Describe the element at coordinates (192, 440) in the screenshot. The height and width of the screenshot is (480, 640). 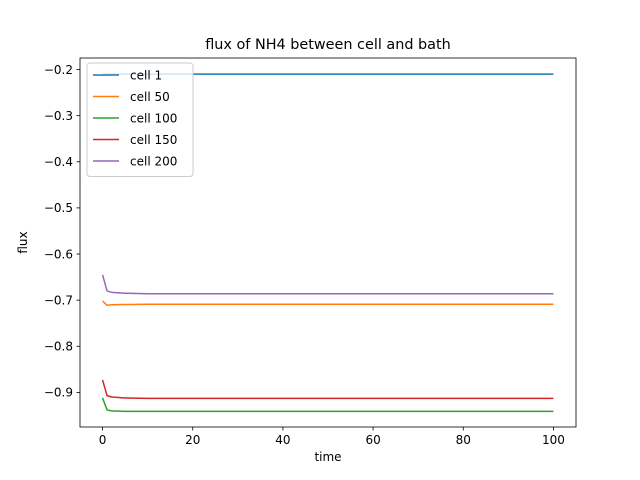
I see `x-tick-label: 20` at that location.